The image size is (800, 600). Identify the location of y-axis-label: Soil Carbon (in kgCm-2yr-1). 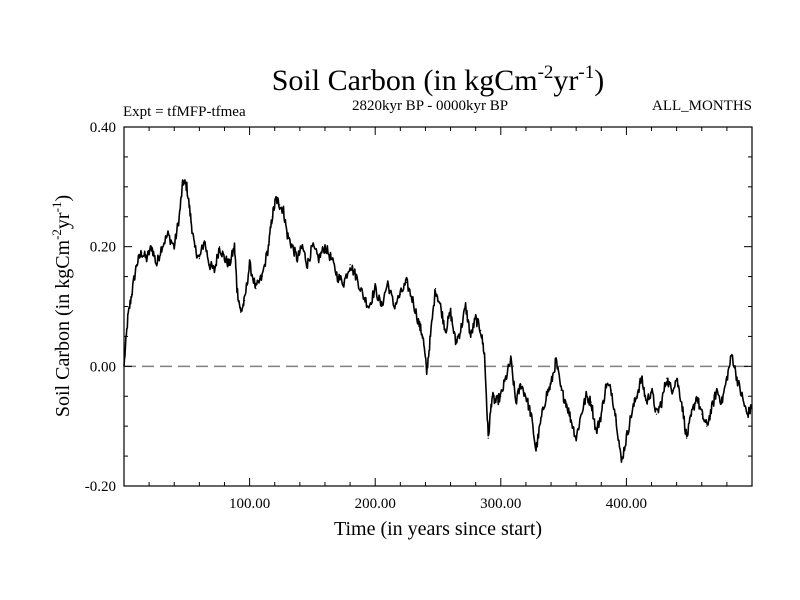
(61, 306).